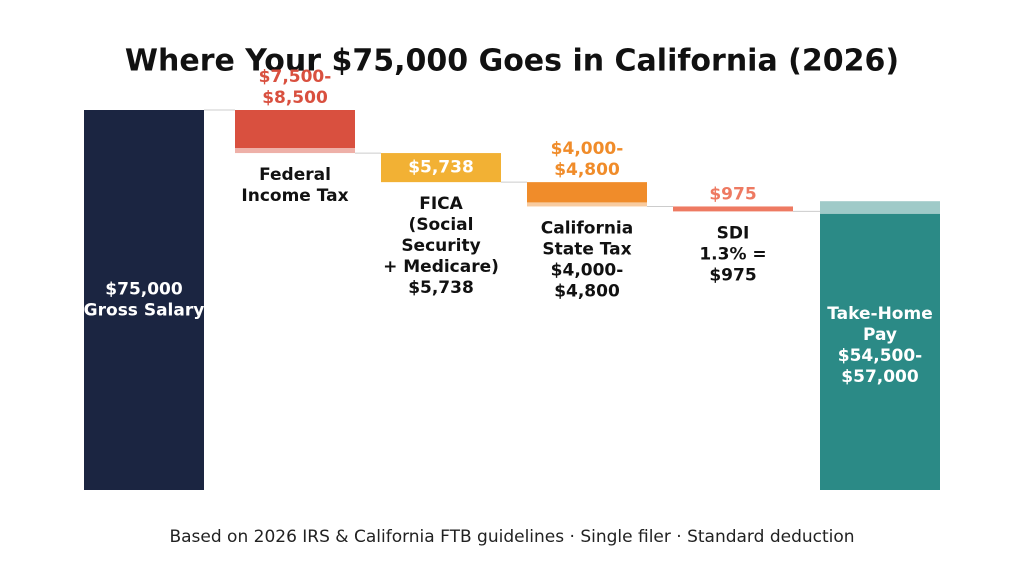  I want to click on label-line: $54,500-, so click(880, 356).